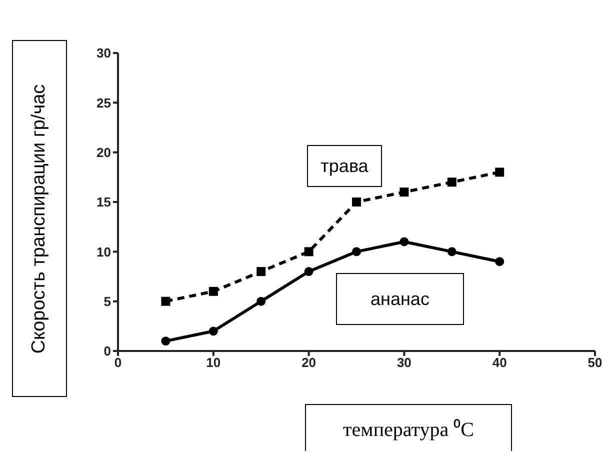 The height and width of the screenshot is (452, 603). What do you see at coordinates (107, 351) in the screenshot?
I see `y-tick-label: 0` at bounding box center [107, 351].